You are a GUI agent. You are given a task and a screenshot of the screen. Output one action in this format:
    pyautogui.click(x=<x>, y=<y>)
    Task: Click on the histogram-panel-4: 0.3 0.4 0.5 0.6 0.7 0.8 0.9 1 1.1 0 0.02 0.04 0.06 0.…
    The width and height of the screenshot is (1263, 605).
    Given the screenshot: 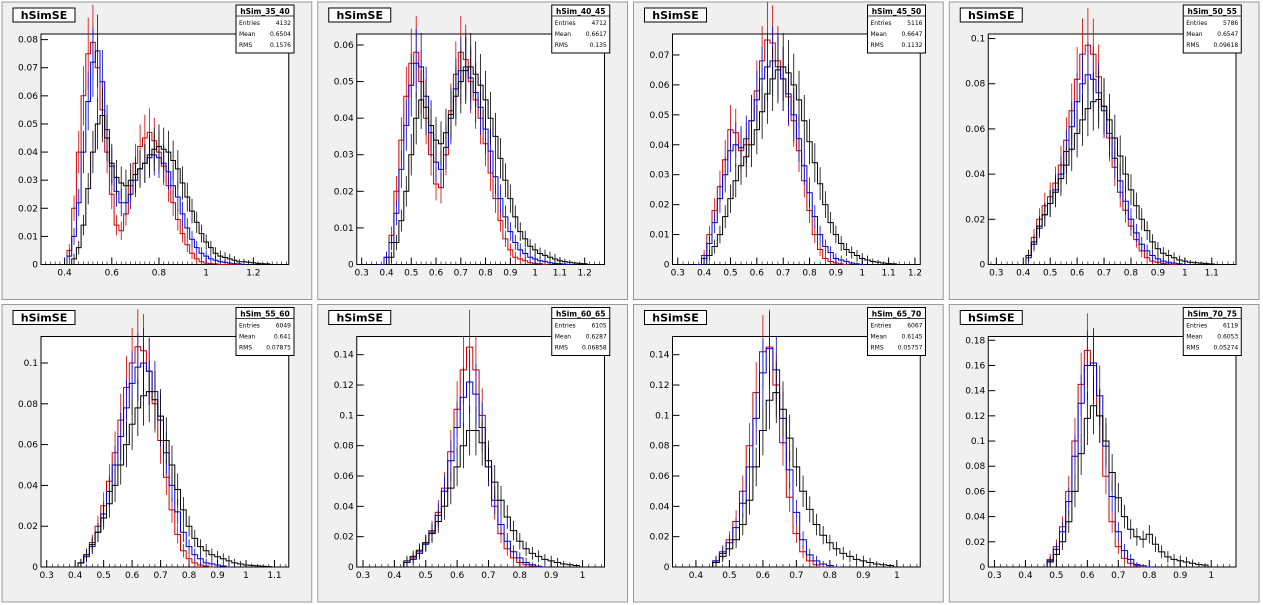 What is the action you would take?
    pyautogui.click(x=1104, y=150)
    